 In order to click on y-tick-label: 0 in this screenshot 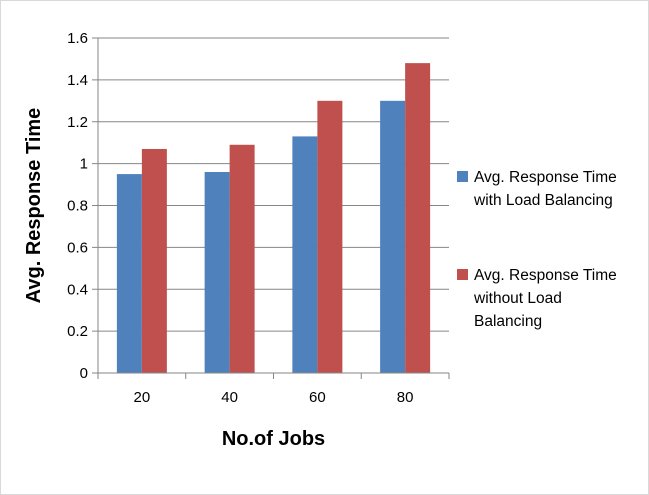, I will do `click(84, 373)`.